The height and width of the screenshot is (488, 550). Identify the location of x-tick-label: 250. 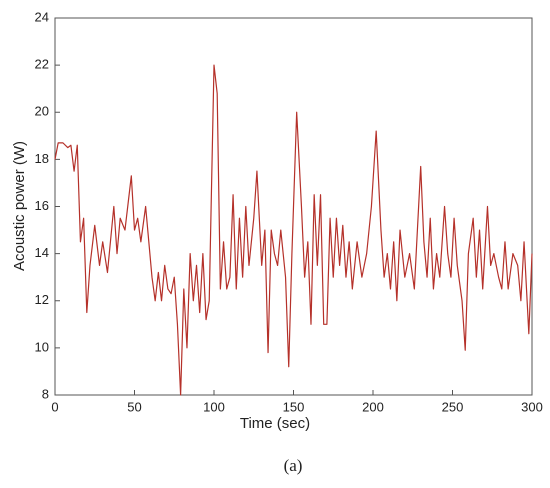
(453, 406).